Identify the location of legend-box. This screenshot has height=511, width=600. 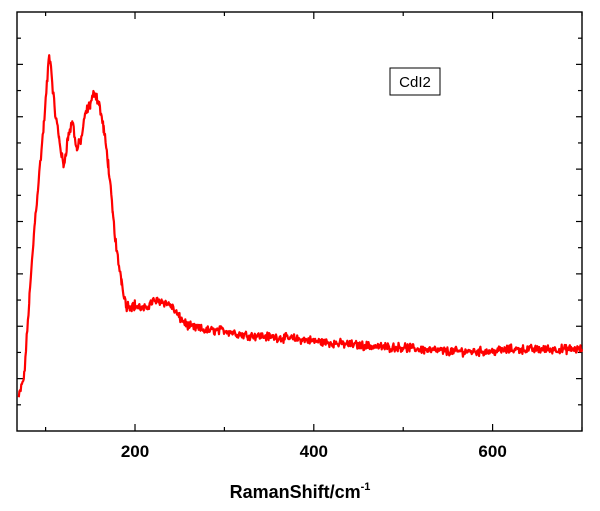
(415, 81).